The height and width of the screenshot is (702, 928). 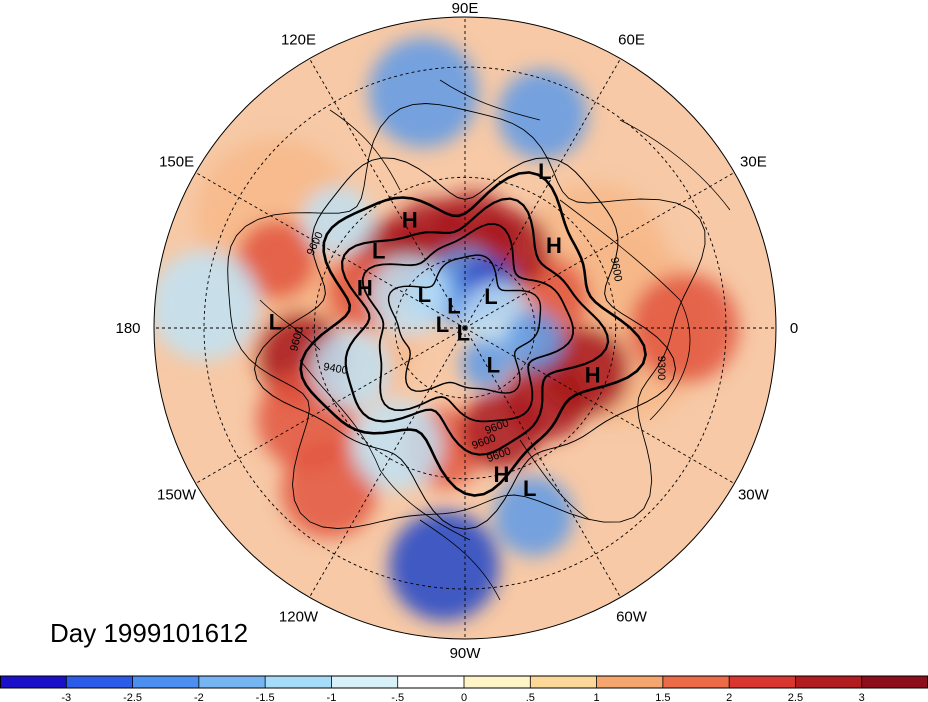 What do you see at coordinates (132, 697) in the screenshot?
I see `colorbar-tick-label: -2.5` at bounding box center [132, 697].